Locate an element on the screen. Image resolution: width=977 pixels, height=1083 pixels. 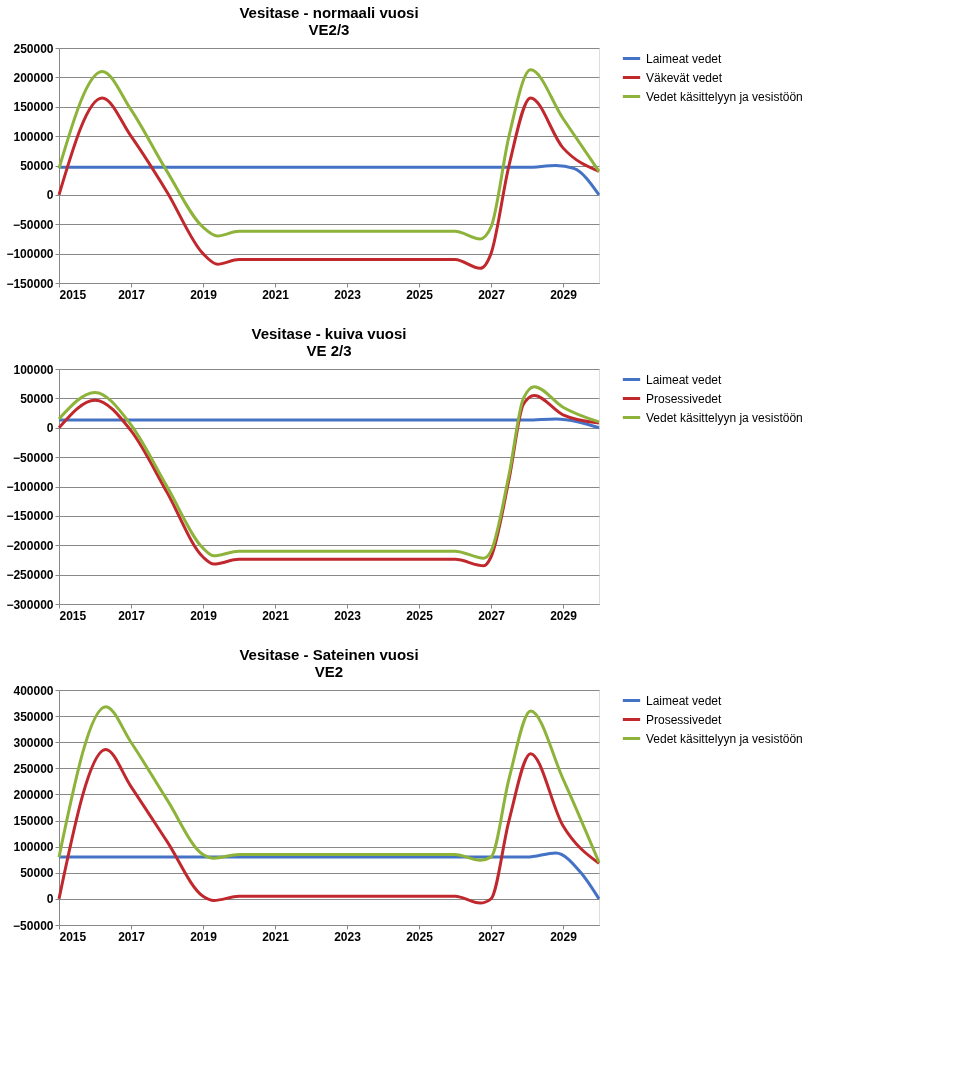
chart-title: Vesitase - kuiva vuosi VE 2/3 is located at coordinates (329, 342).